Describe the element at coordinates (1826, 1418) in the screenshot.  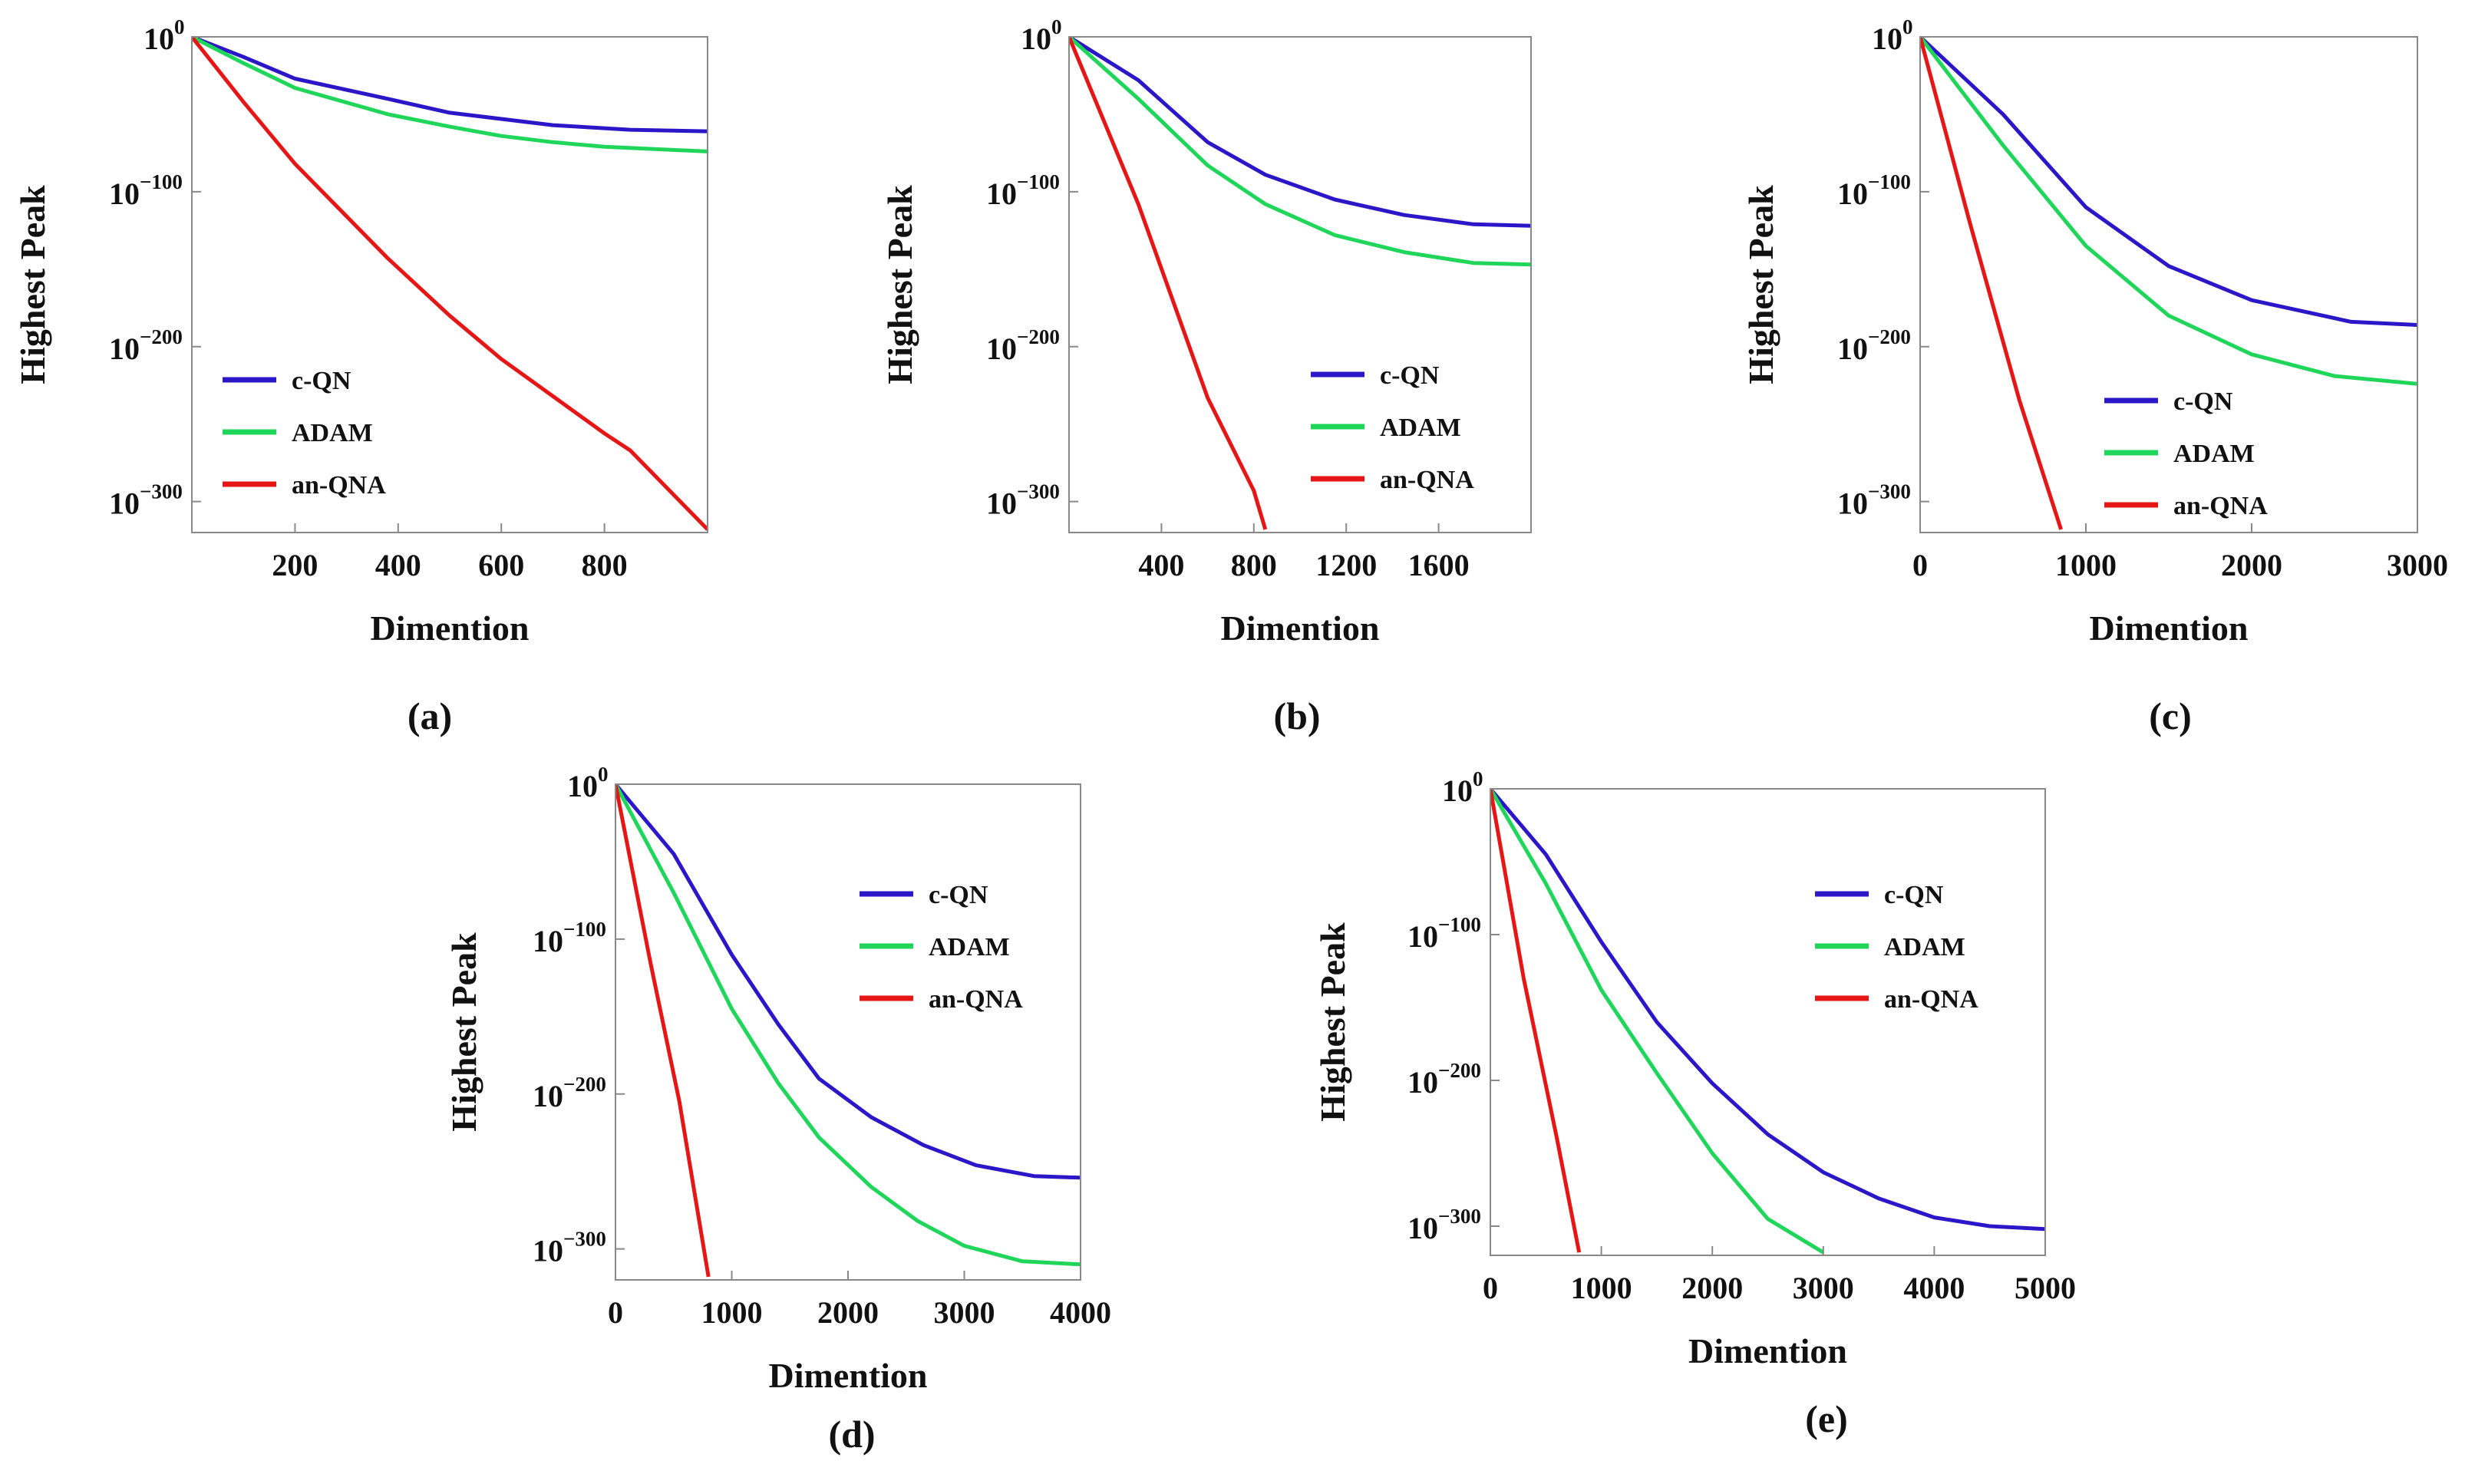
I see `panel-label: (e)` at that location.